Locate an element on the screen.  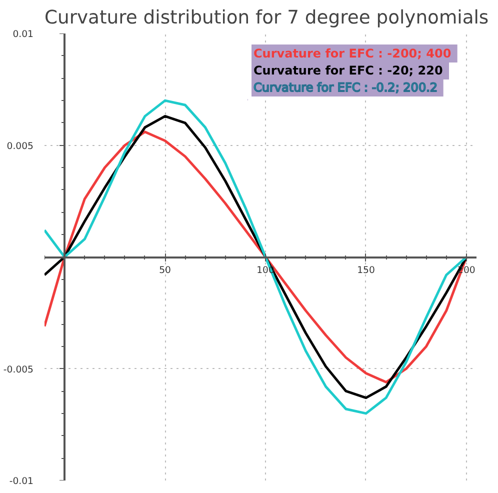
chart-title: Curvature distribution for 7 degree polynomials is located at coordinates (266, 18).